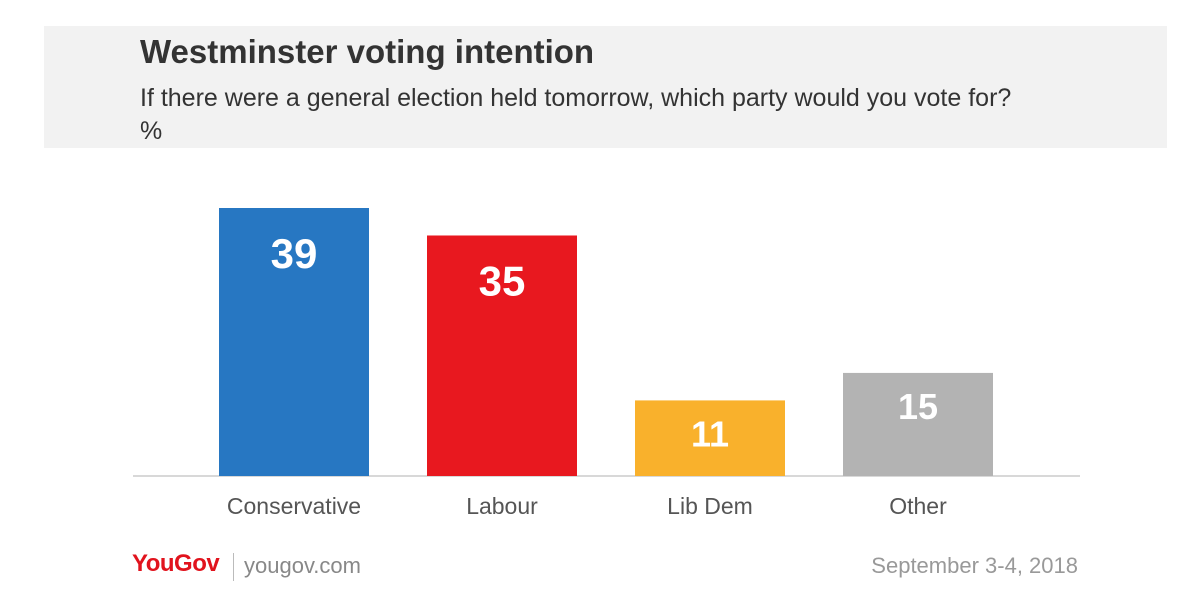 The image size is (1200, 593). Describe the element at coordinates (918, 506) in the screenshot. I see `category-label: Other` at that location.